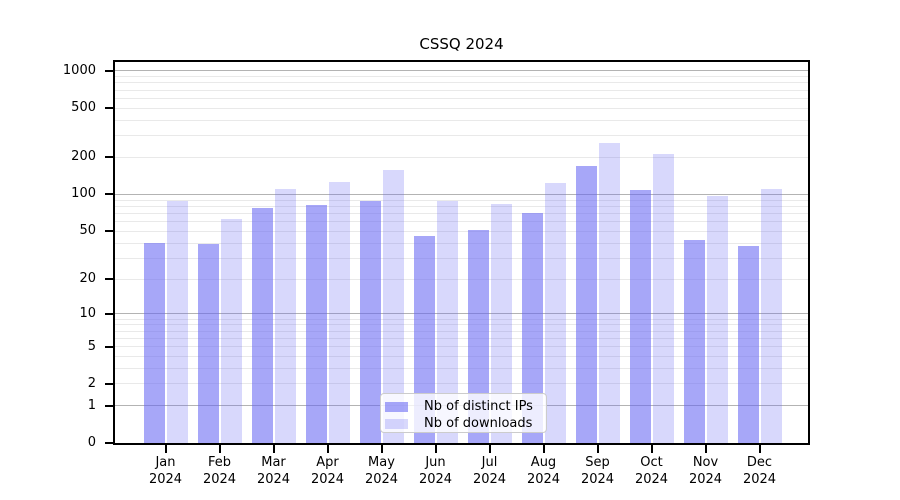 The height and width of the screenshot is (500, 900). I want to click on bar-distinct-ips-nov, so click(694, 341).